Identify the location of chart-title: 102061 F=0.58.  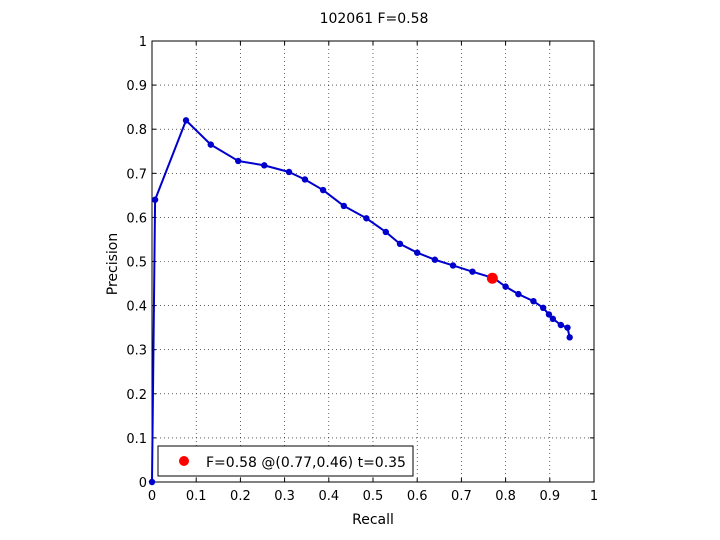
(374, 19).